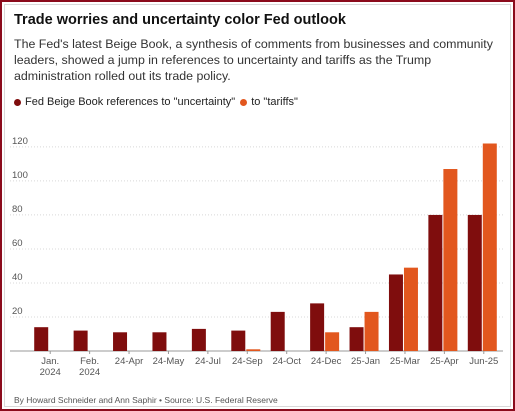 This screenshot has width=515, height=411. I want to click on x-tick-label: 24-Oct, so click(286, 361).